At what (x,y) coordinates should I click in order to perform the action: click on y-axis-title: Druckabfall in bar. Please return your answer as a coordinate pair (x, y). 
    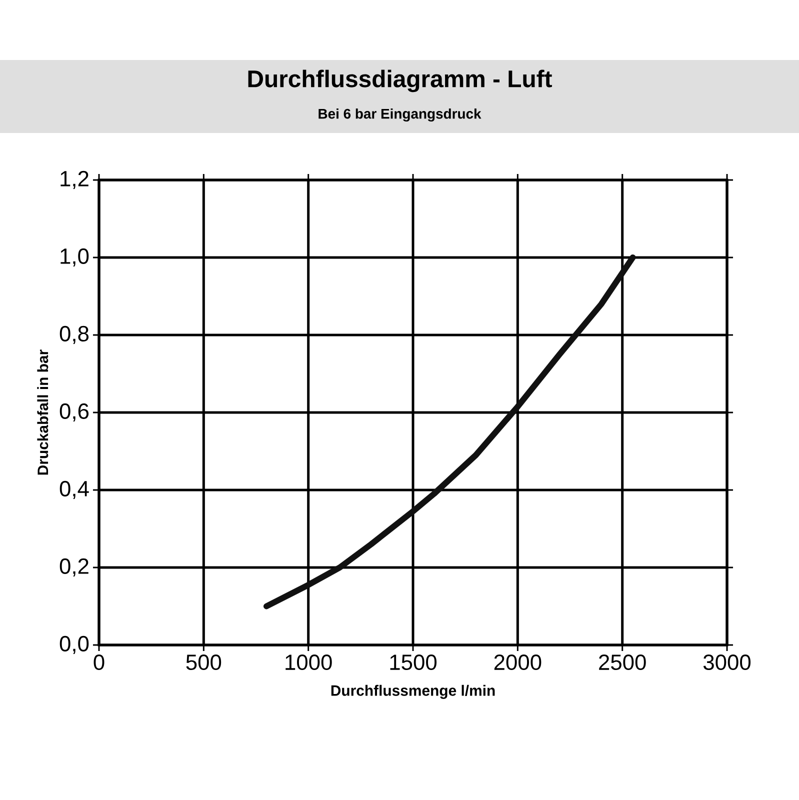
    Looking at the image, I should click on (42, 412).